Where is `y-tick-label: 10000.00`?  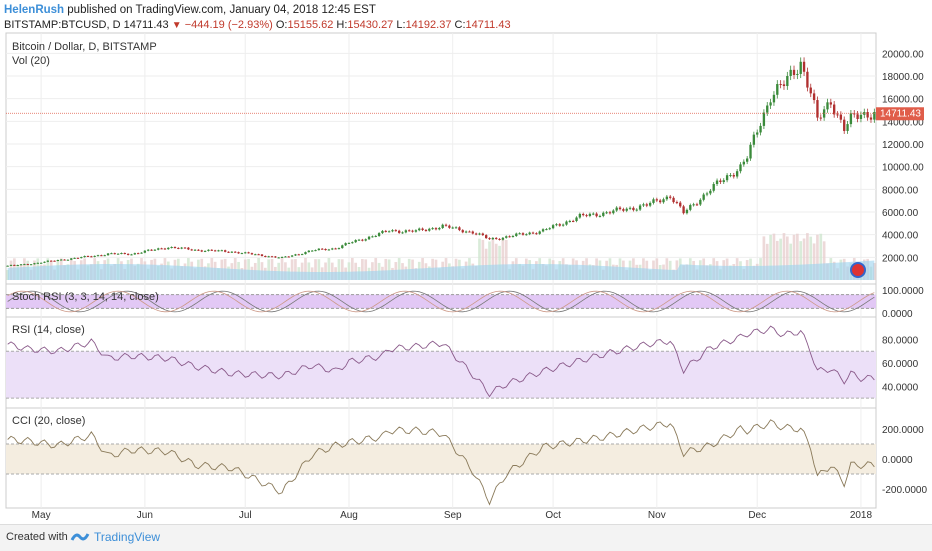
y-tick-label: 10000.00 is located at coordinates (903, 168).